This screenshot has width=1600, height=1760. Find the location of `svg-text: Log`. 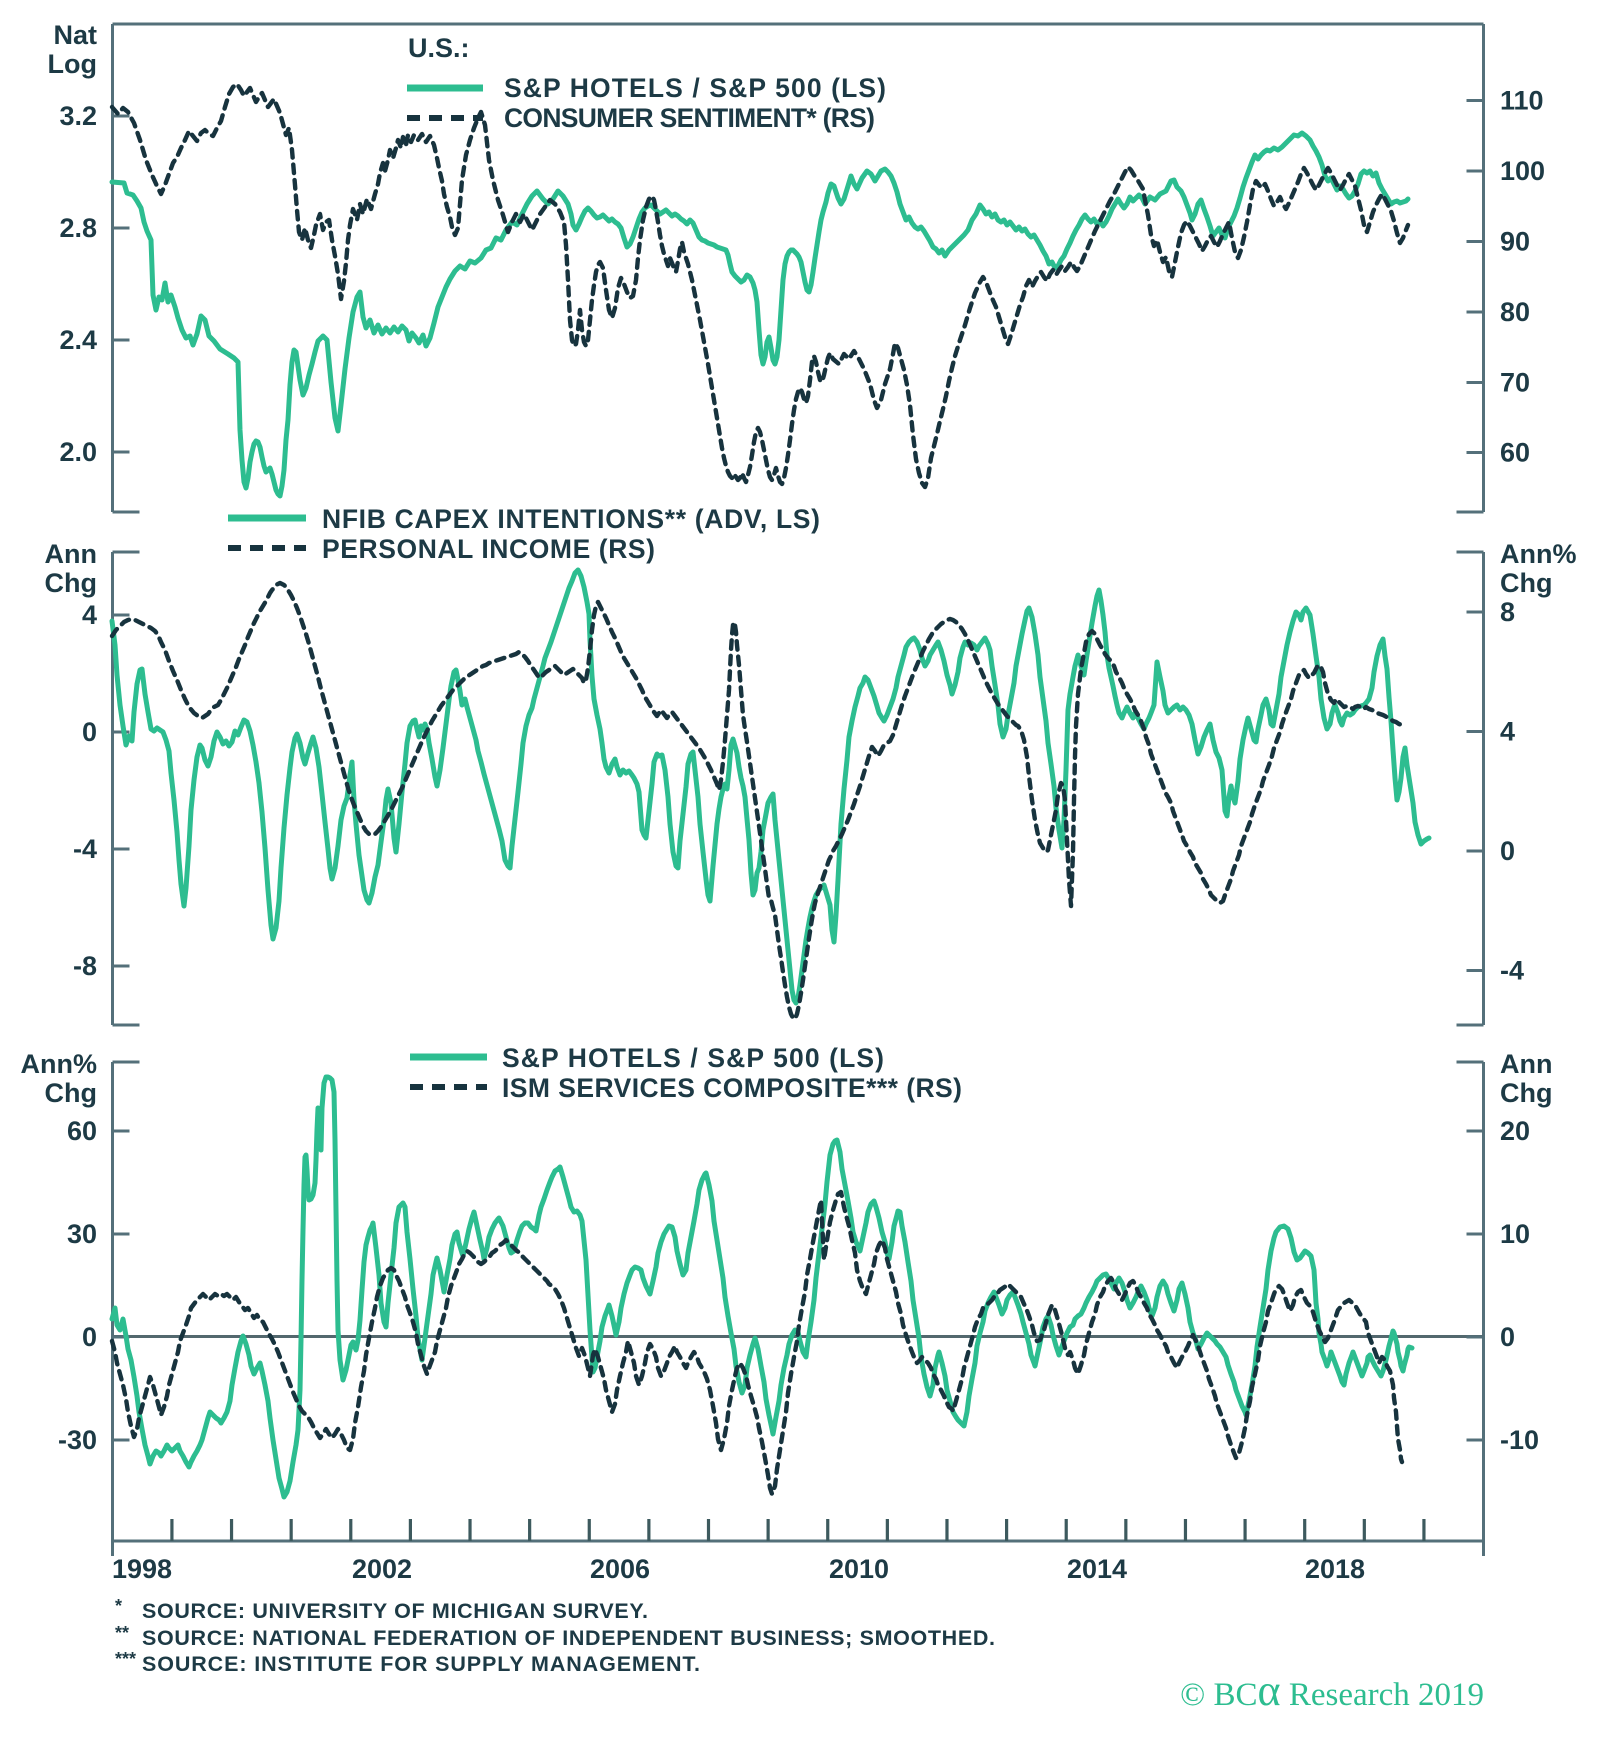

svg-text: Log is located at coordinates (72, 64).